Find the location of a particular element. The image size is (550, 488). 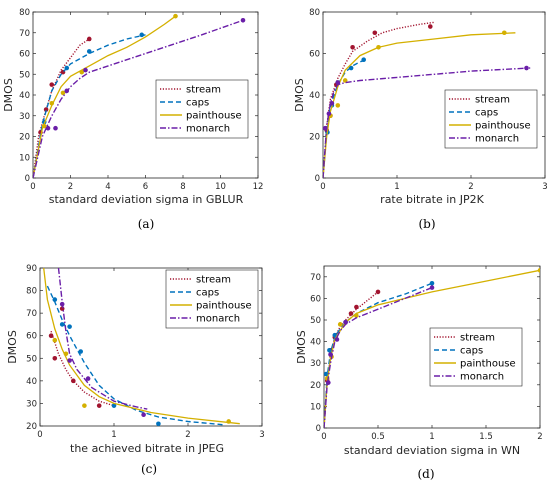

x-tick-label: 8 is located at coordinates (182, 187).